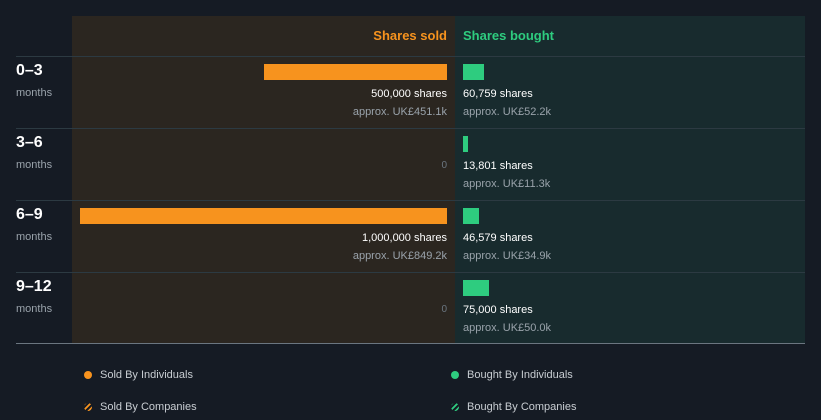 This screenshot has height=420, width=821. What do you see at coordinates (520, 375) in the screenshot?
I see `legend-label: Bought By Individuals` at bounding box center [520, 375].